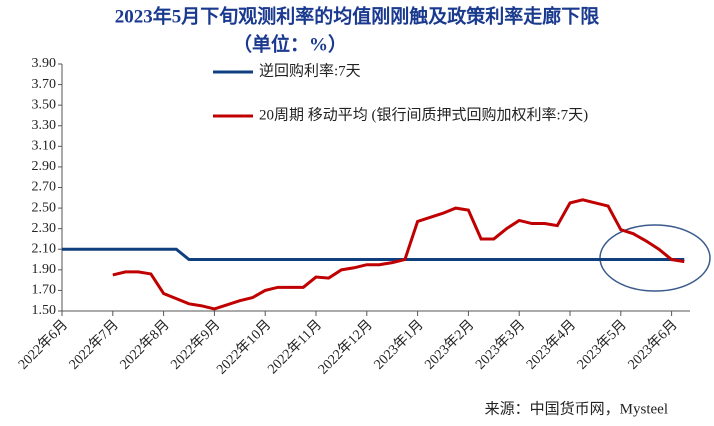 Image resolution: width=714 pixels, height=426 pixels. Describe the element at coordinates (44, 269) in the screenshot. I see `y-tick-label: 1.90` at that location.